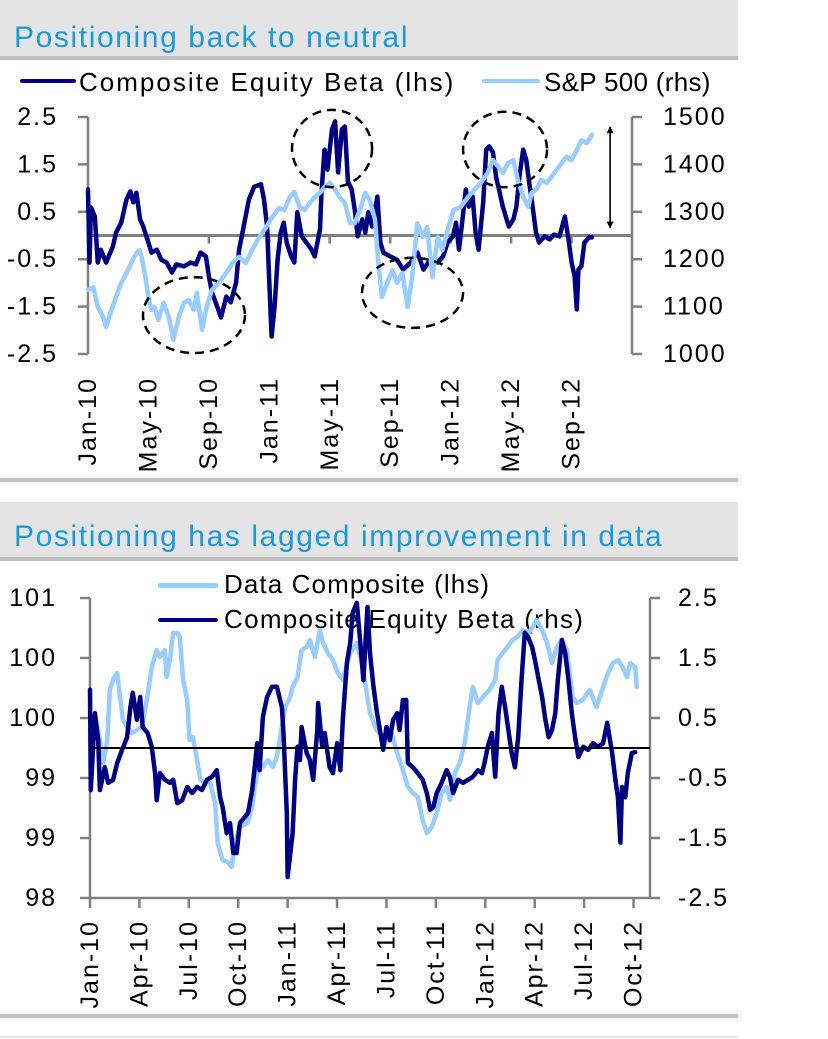  What do you see at coordinates (330, 424) in the screenshot?
I see `x-tick-label: May-11` at bounding box center [330, 424].